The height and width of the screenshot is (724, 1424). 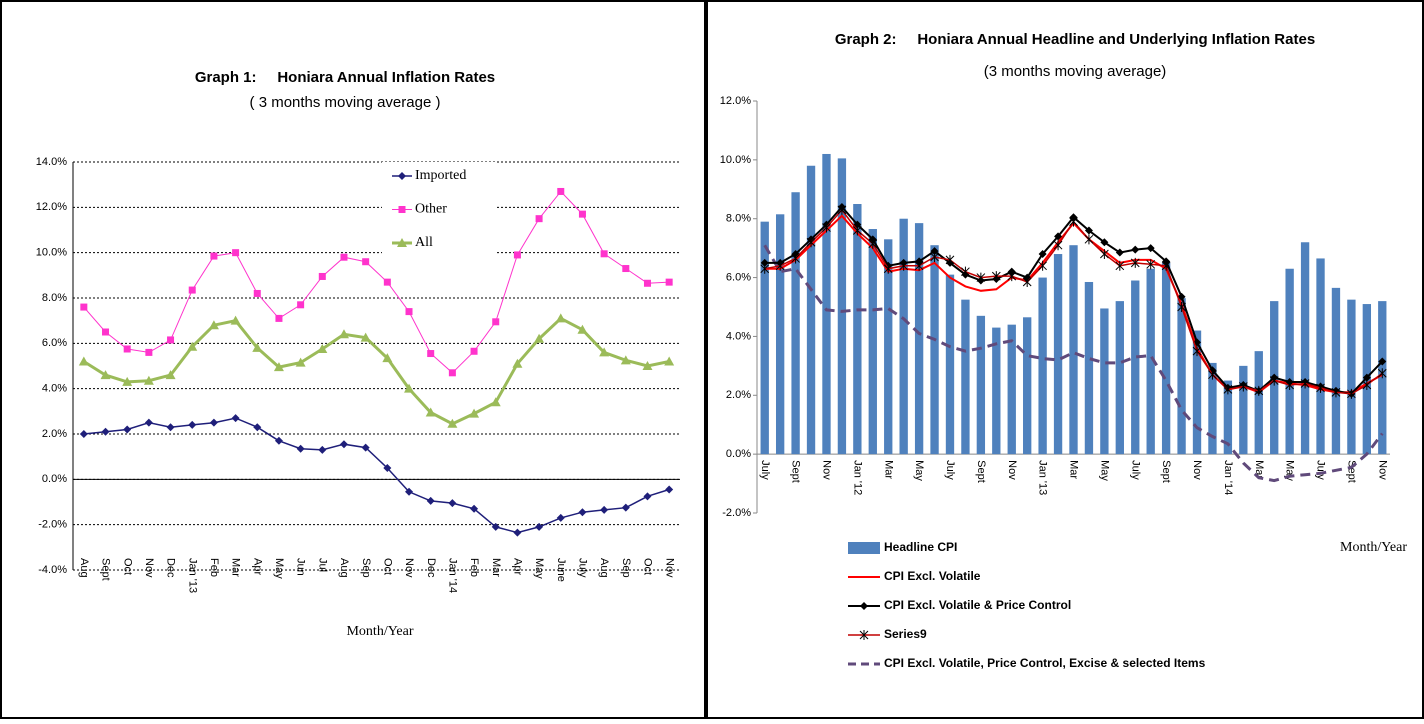 What do you see at coordinates (864, 548) in the screenshot?
I see `legend-swatch` at bounding box center [864, 548].